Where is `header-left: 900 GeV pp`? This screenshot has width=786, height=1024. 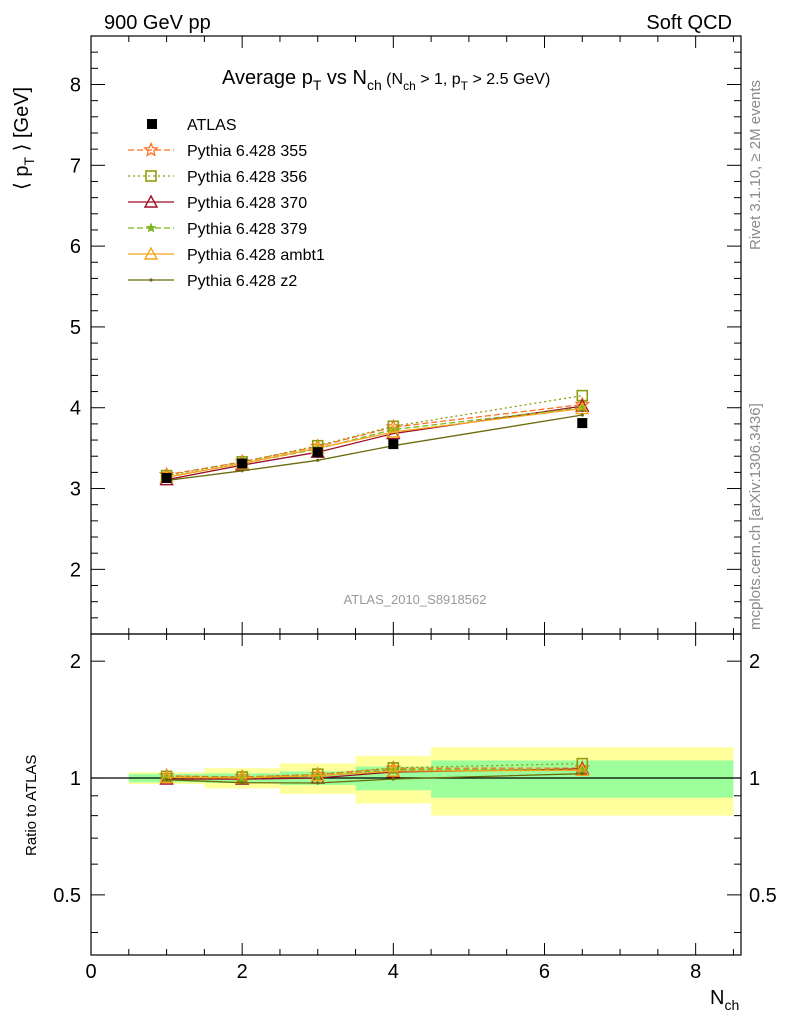 header-left: 900 GeV pp is located at coordinates (157, 23).